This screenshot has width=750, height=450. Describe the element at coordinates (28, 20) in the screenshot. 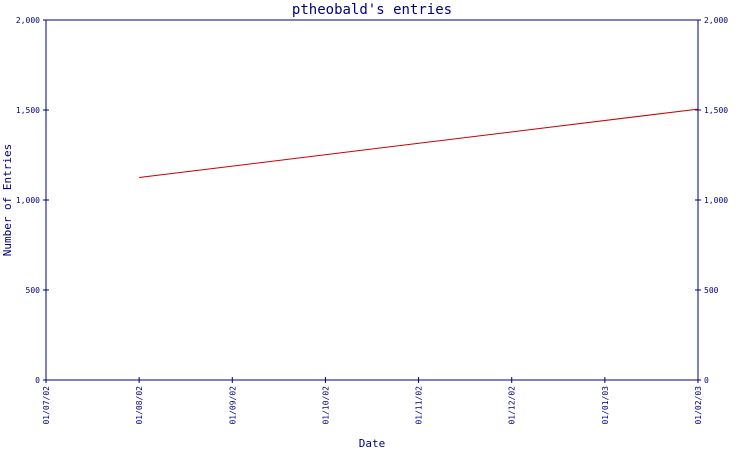

I see `y-tick-label-left: 2,000` at that location.